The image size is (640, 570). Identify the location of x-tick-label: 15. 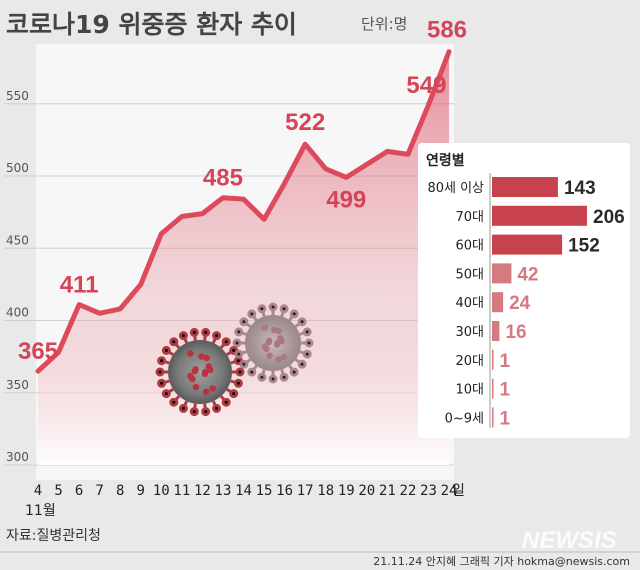
(264, 491).